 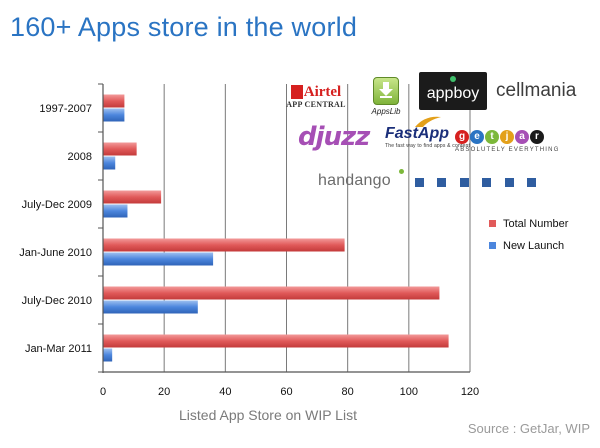 I want to click on appboy-logo-name: appboy, so click(x=453, y=93).